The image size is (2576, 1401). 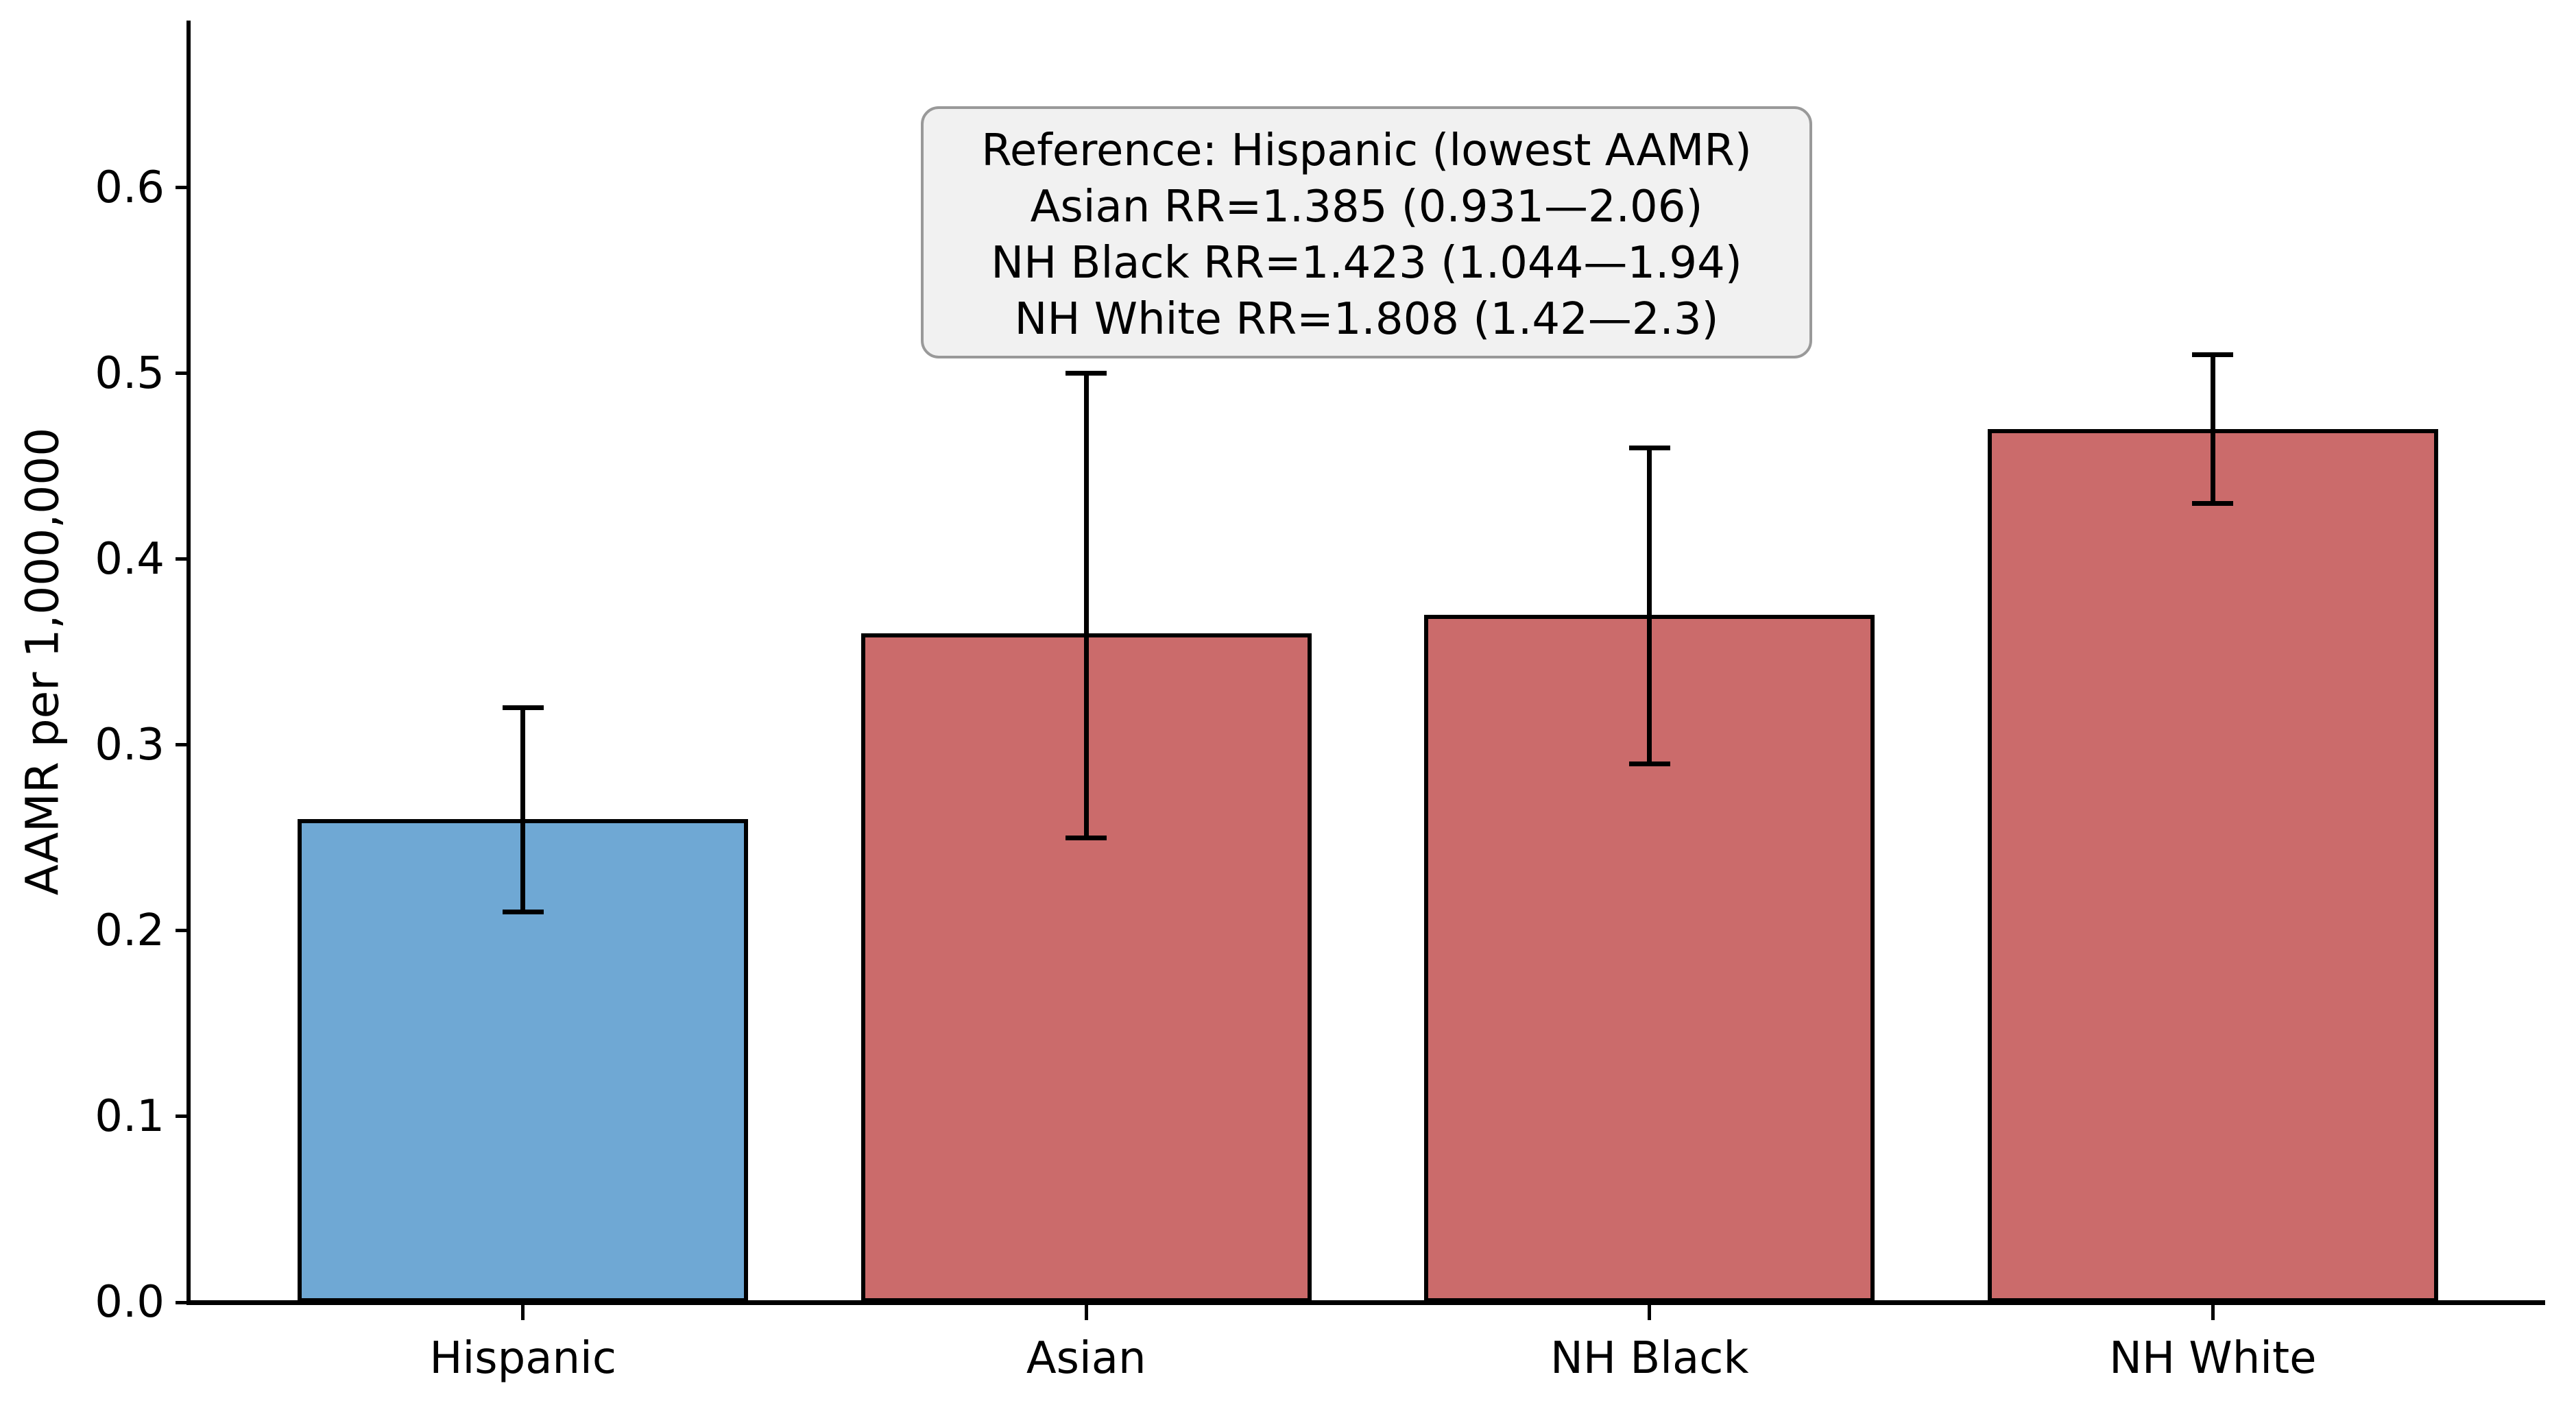 What do you see at coordinates (130, 1116) in the screenshot?
I see `y-tick-label: 0.1` at bounding box center [130, 1116].